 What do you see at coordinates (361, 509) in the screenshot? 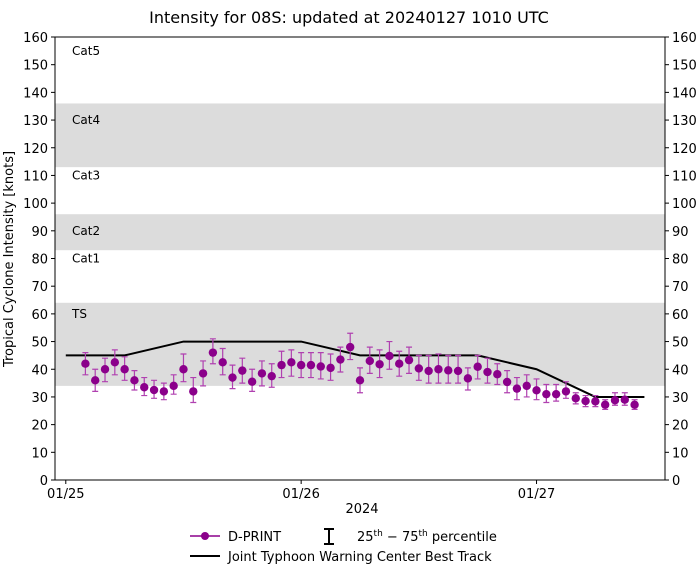
I see `x-axis-label: 2024` at bounding box center [361, 509].